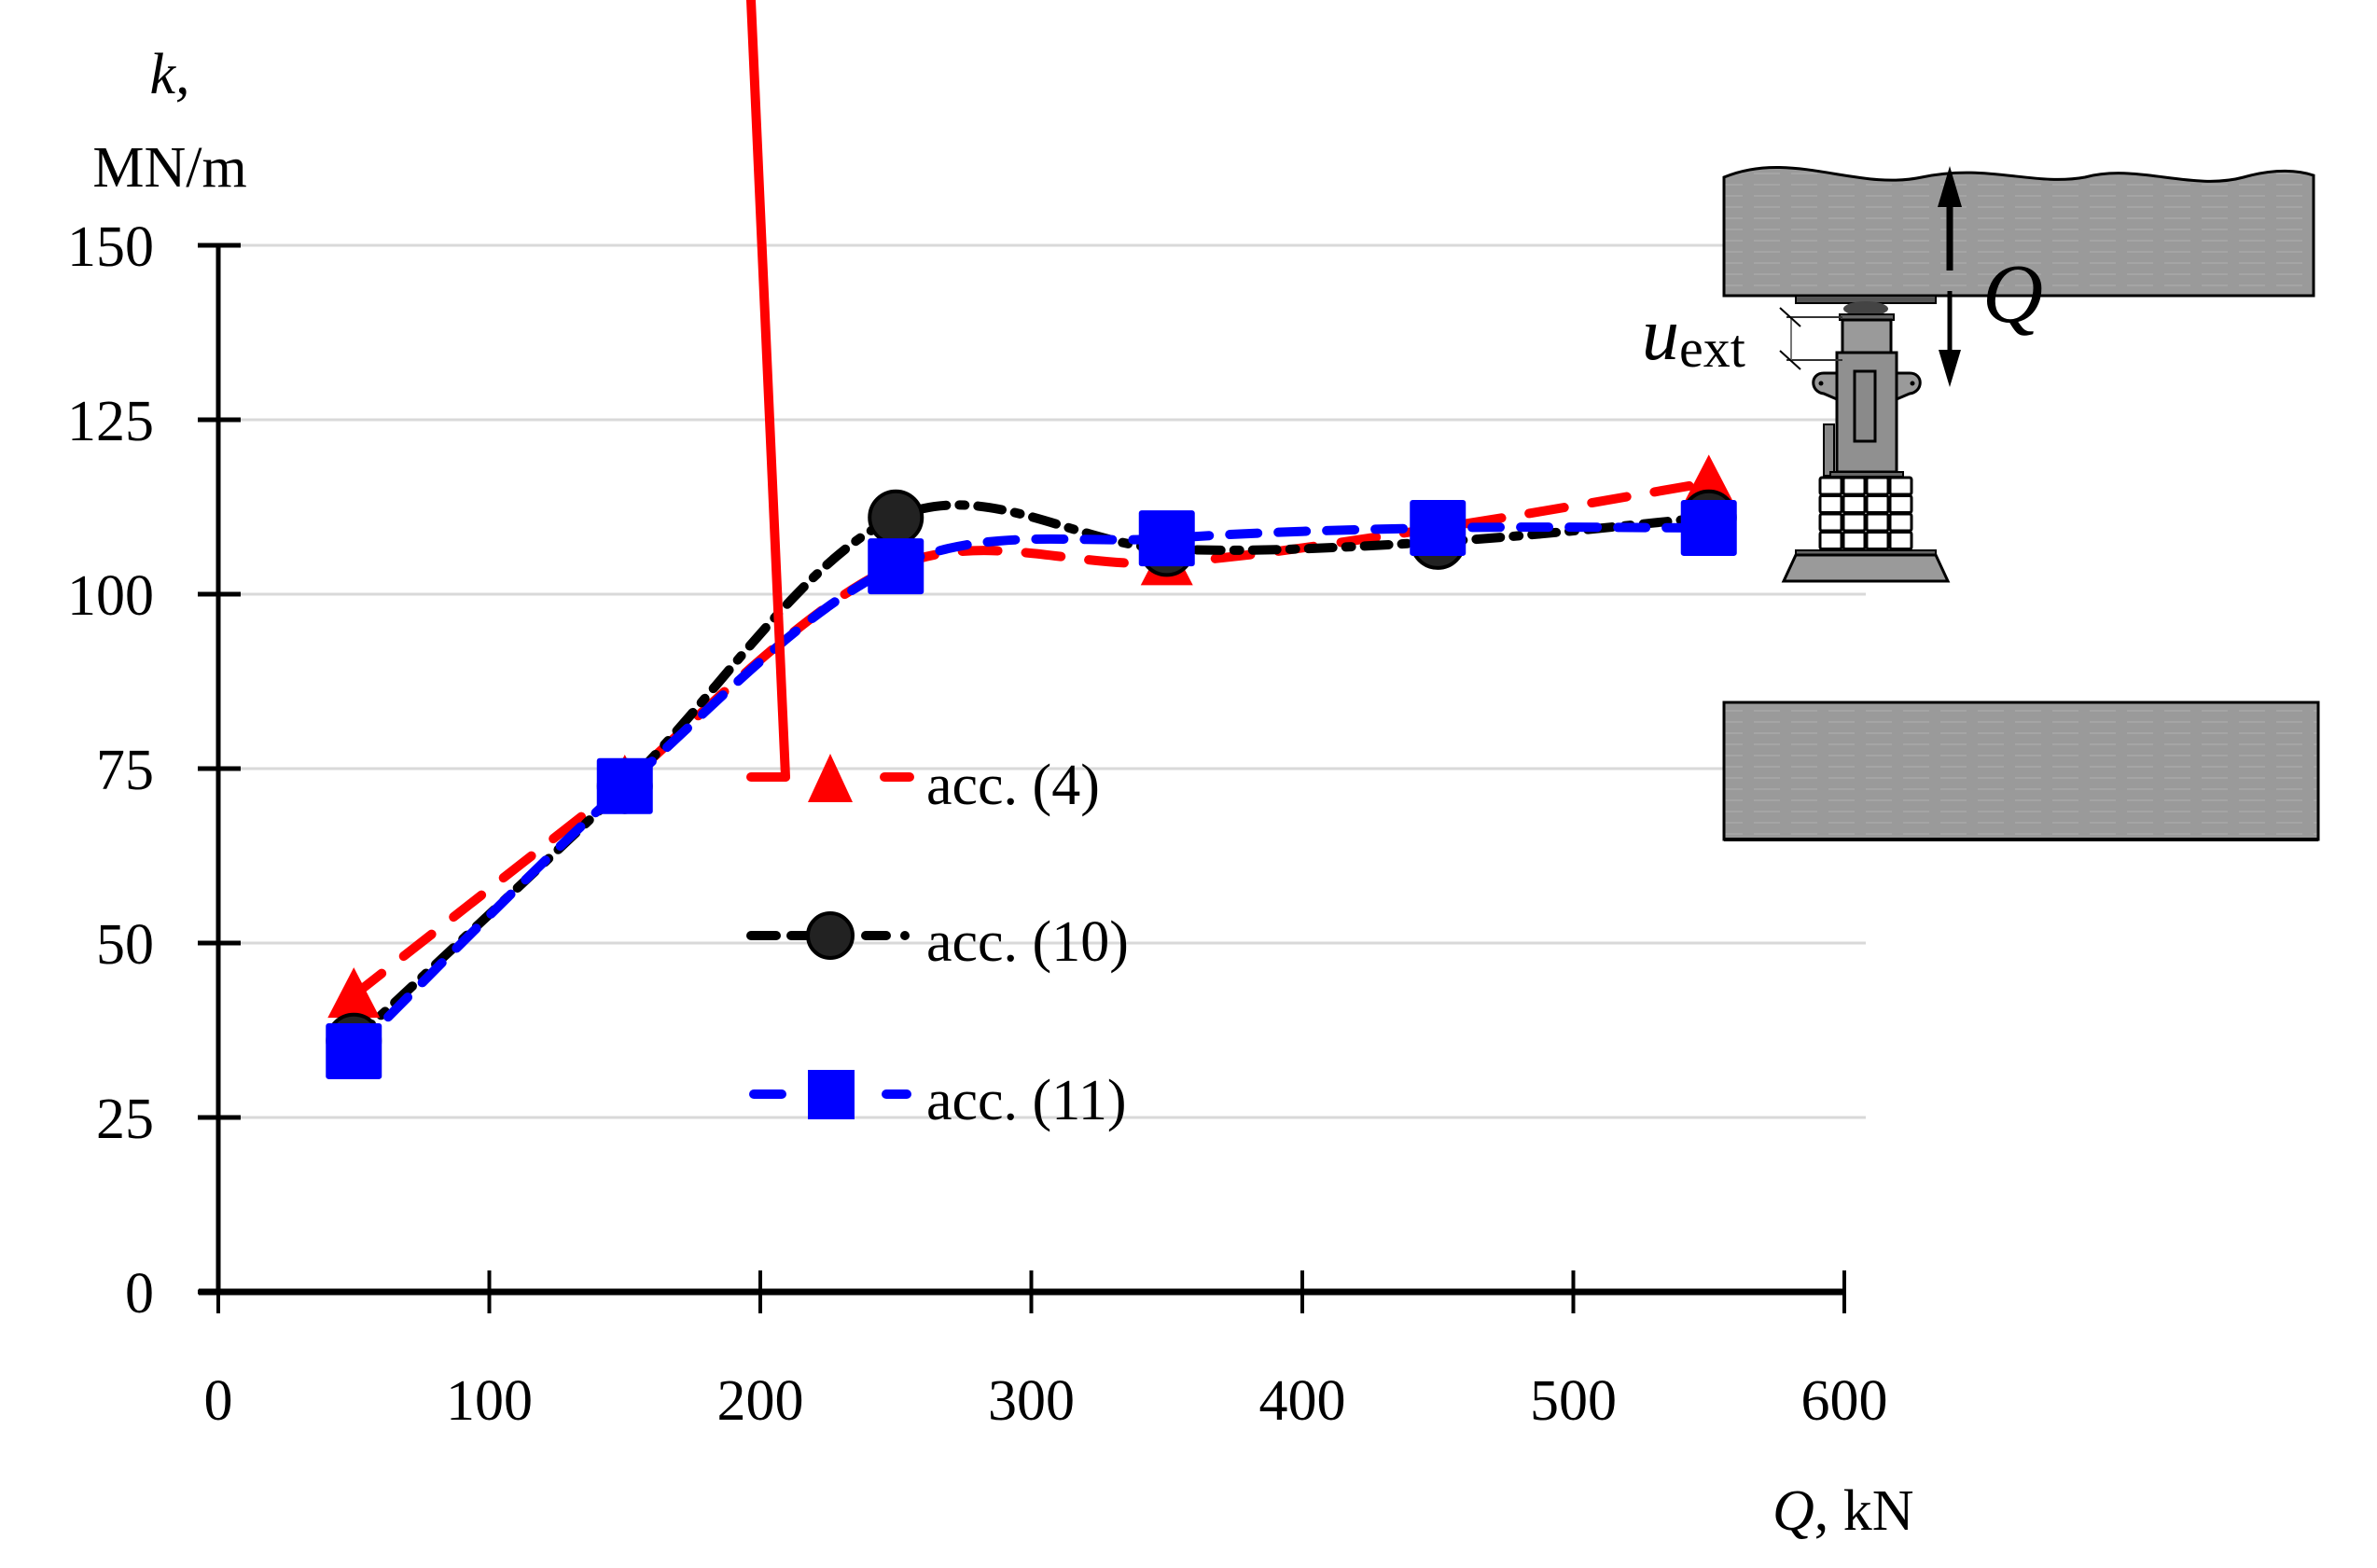 Image resolution: width=2377 pixels, height=1568 pixels. What do you see at coordinates (125, 770) in the screenshot?
I see `y-tick-label: 75` at bounding box center [125, 770].